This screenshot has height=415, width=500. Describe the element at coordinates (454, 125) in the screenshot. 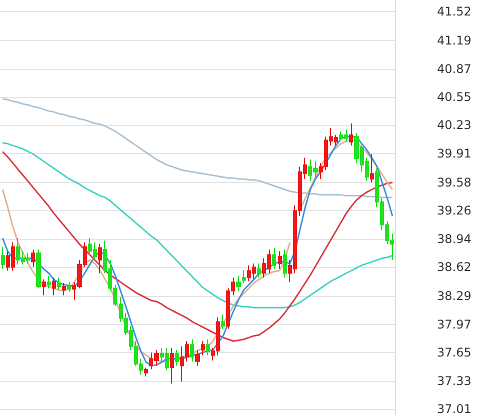

I see `y-tick-label: 40.23` at that location.